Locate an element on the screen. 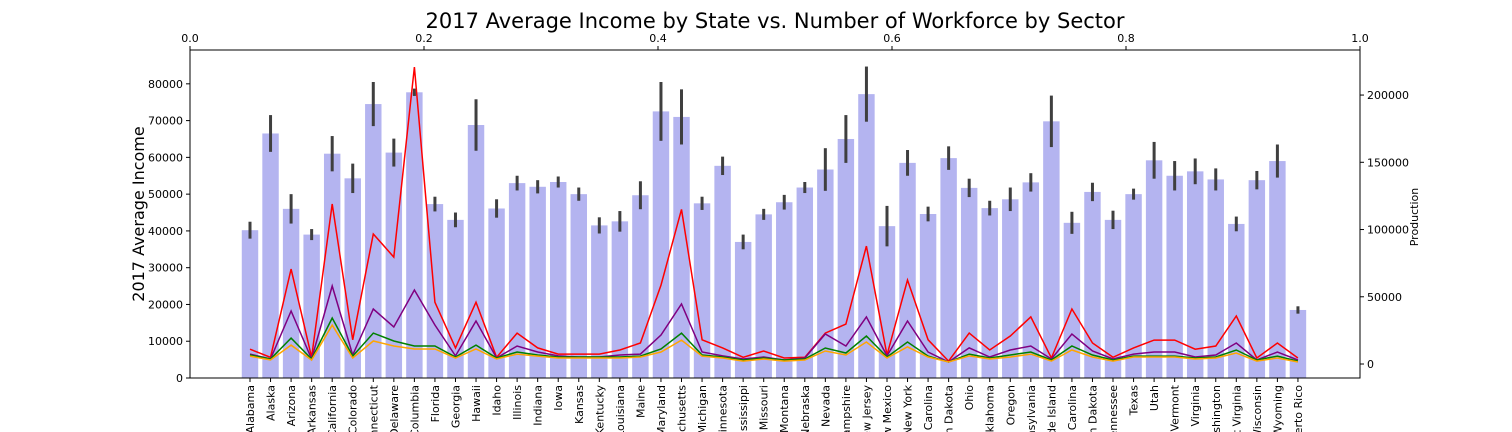 The height and width of the screenshot is (432, 1512). x-tick-label: Hawaii is located at coordinates (476, 403).